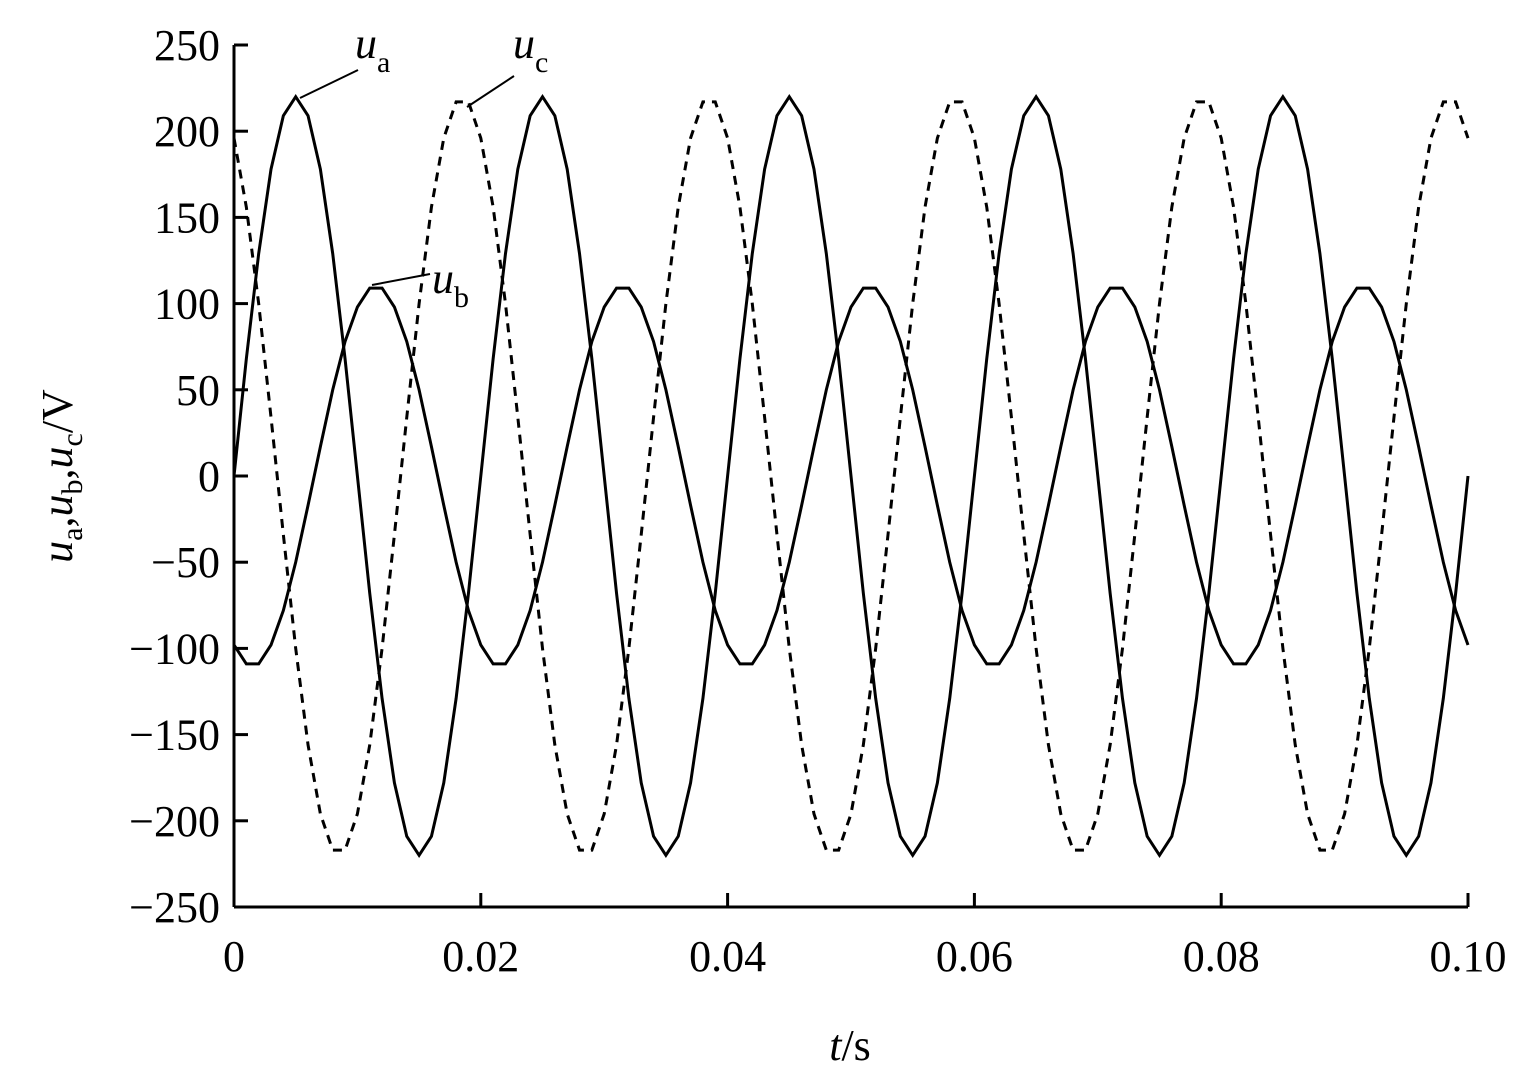  Describe the element at coordinates (187, 45) in the screenshot. I see `y-tick-label: 250` at that location.